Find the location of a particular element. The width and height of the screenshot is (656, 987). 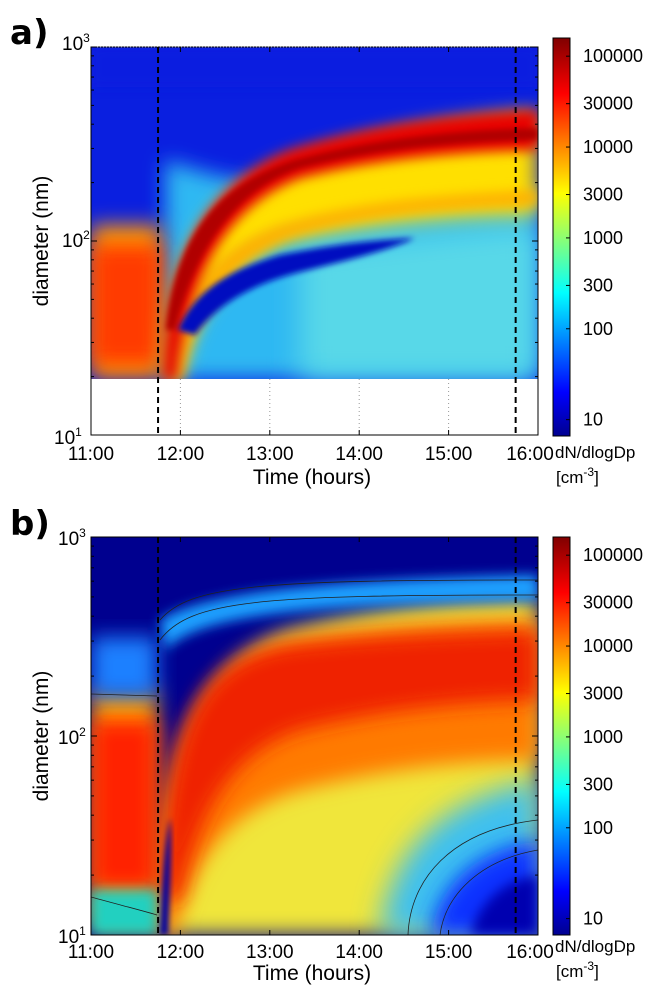

panel-b-xtick-label: 16:00 is located at coordinates (530, 952).